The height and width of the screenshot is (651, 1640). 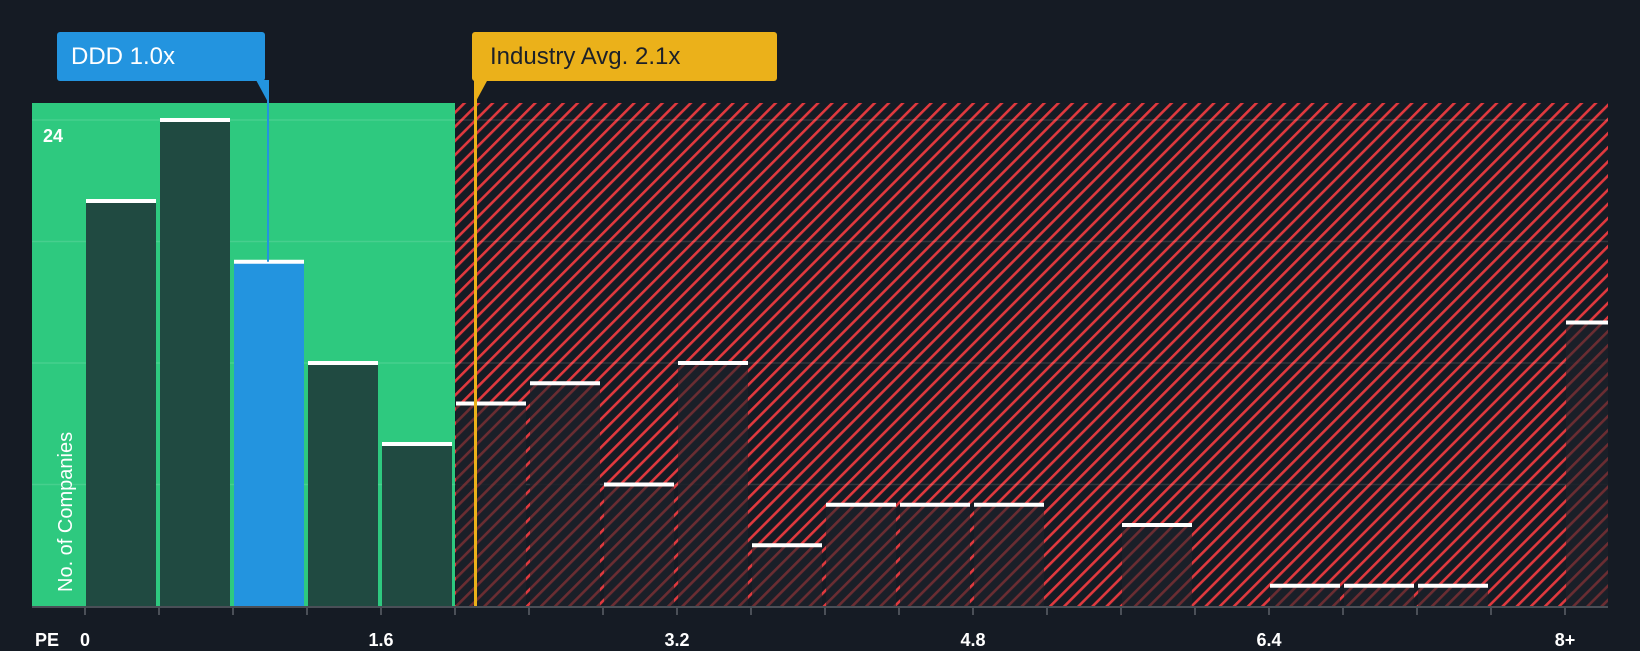 I want to click on x-tick-label: 6.4, so click(x=1269, y=640).